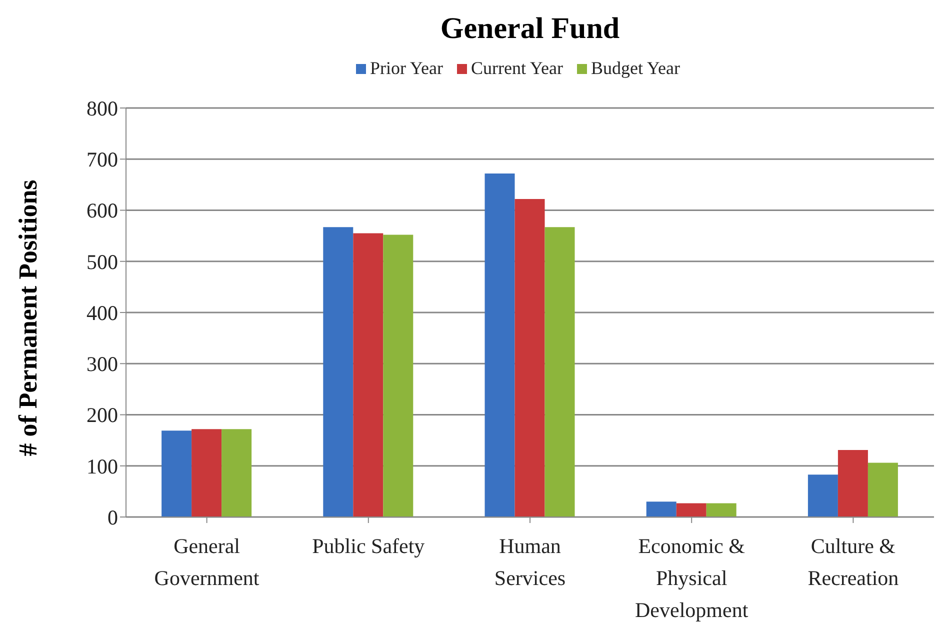 This screenshot has height=635, width=950. I want to click on x-tick-label: Culture & Recreation, so click(854, 562).